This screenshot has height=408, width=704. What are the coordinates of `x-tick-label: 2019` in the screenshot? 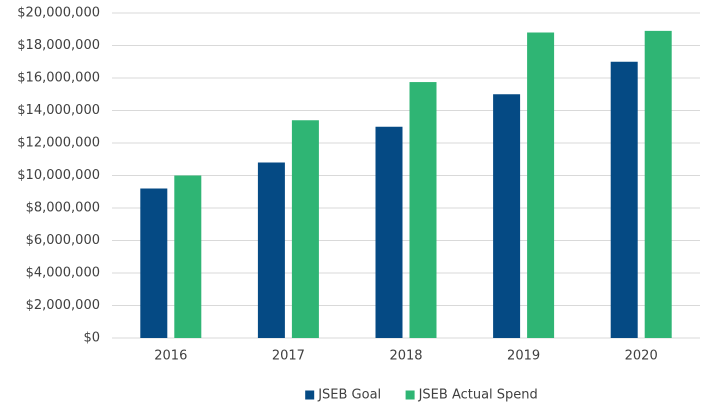 It's located at (523, 356).